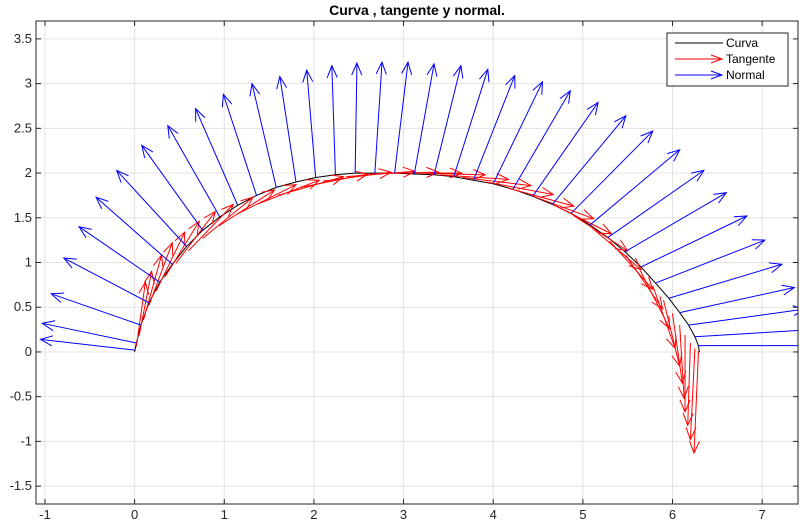 The image size is (800, 524). Describe the element at coordinates (23, 217) in the screenshot. I see `y-tick-label: 1.5` at that location.